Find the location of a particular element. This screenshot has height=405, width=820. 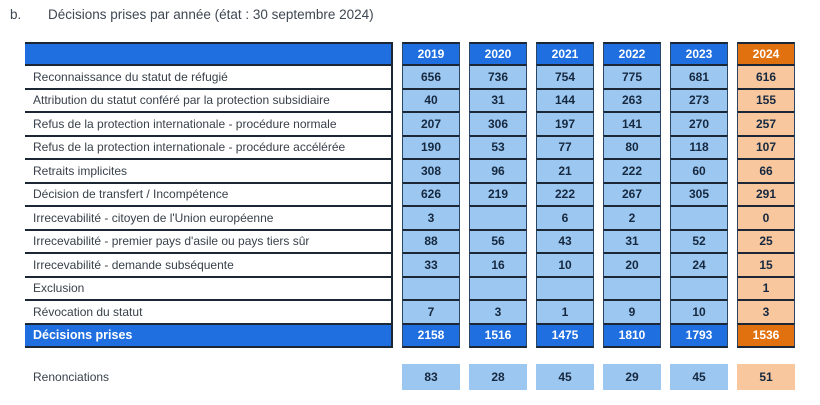

value-cell: 267 is located at coordinates (632, 193).